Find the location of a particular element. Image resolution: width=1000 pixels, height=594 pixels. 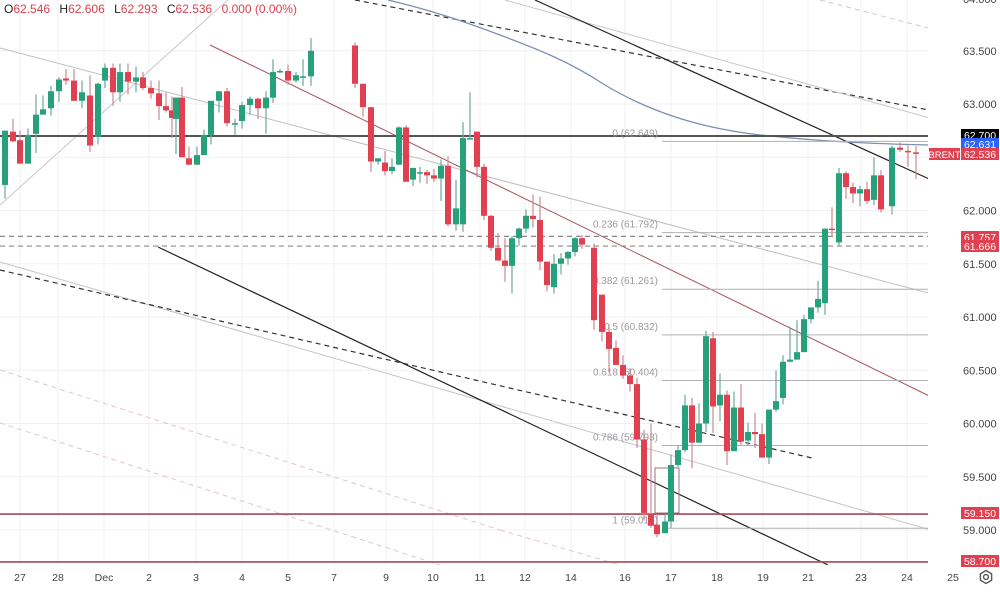

symbol-tag is located at coordinates (944, 154).